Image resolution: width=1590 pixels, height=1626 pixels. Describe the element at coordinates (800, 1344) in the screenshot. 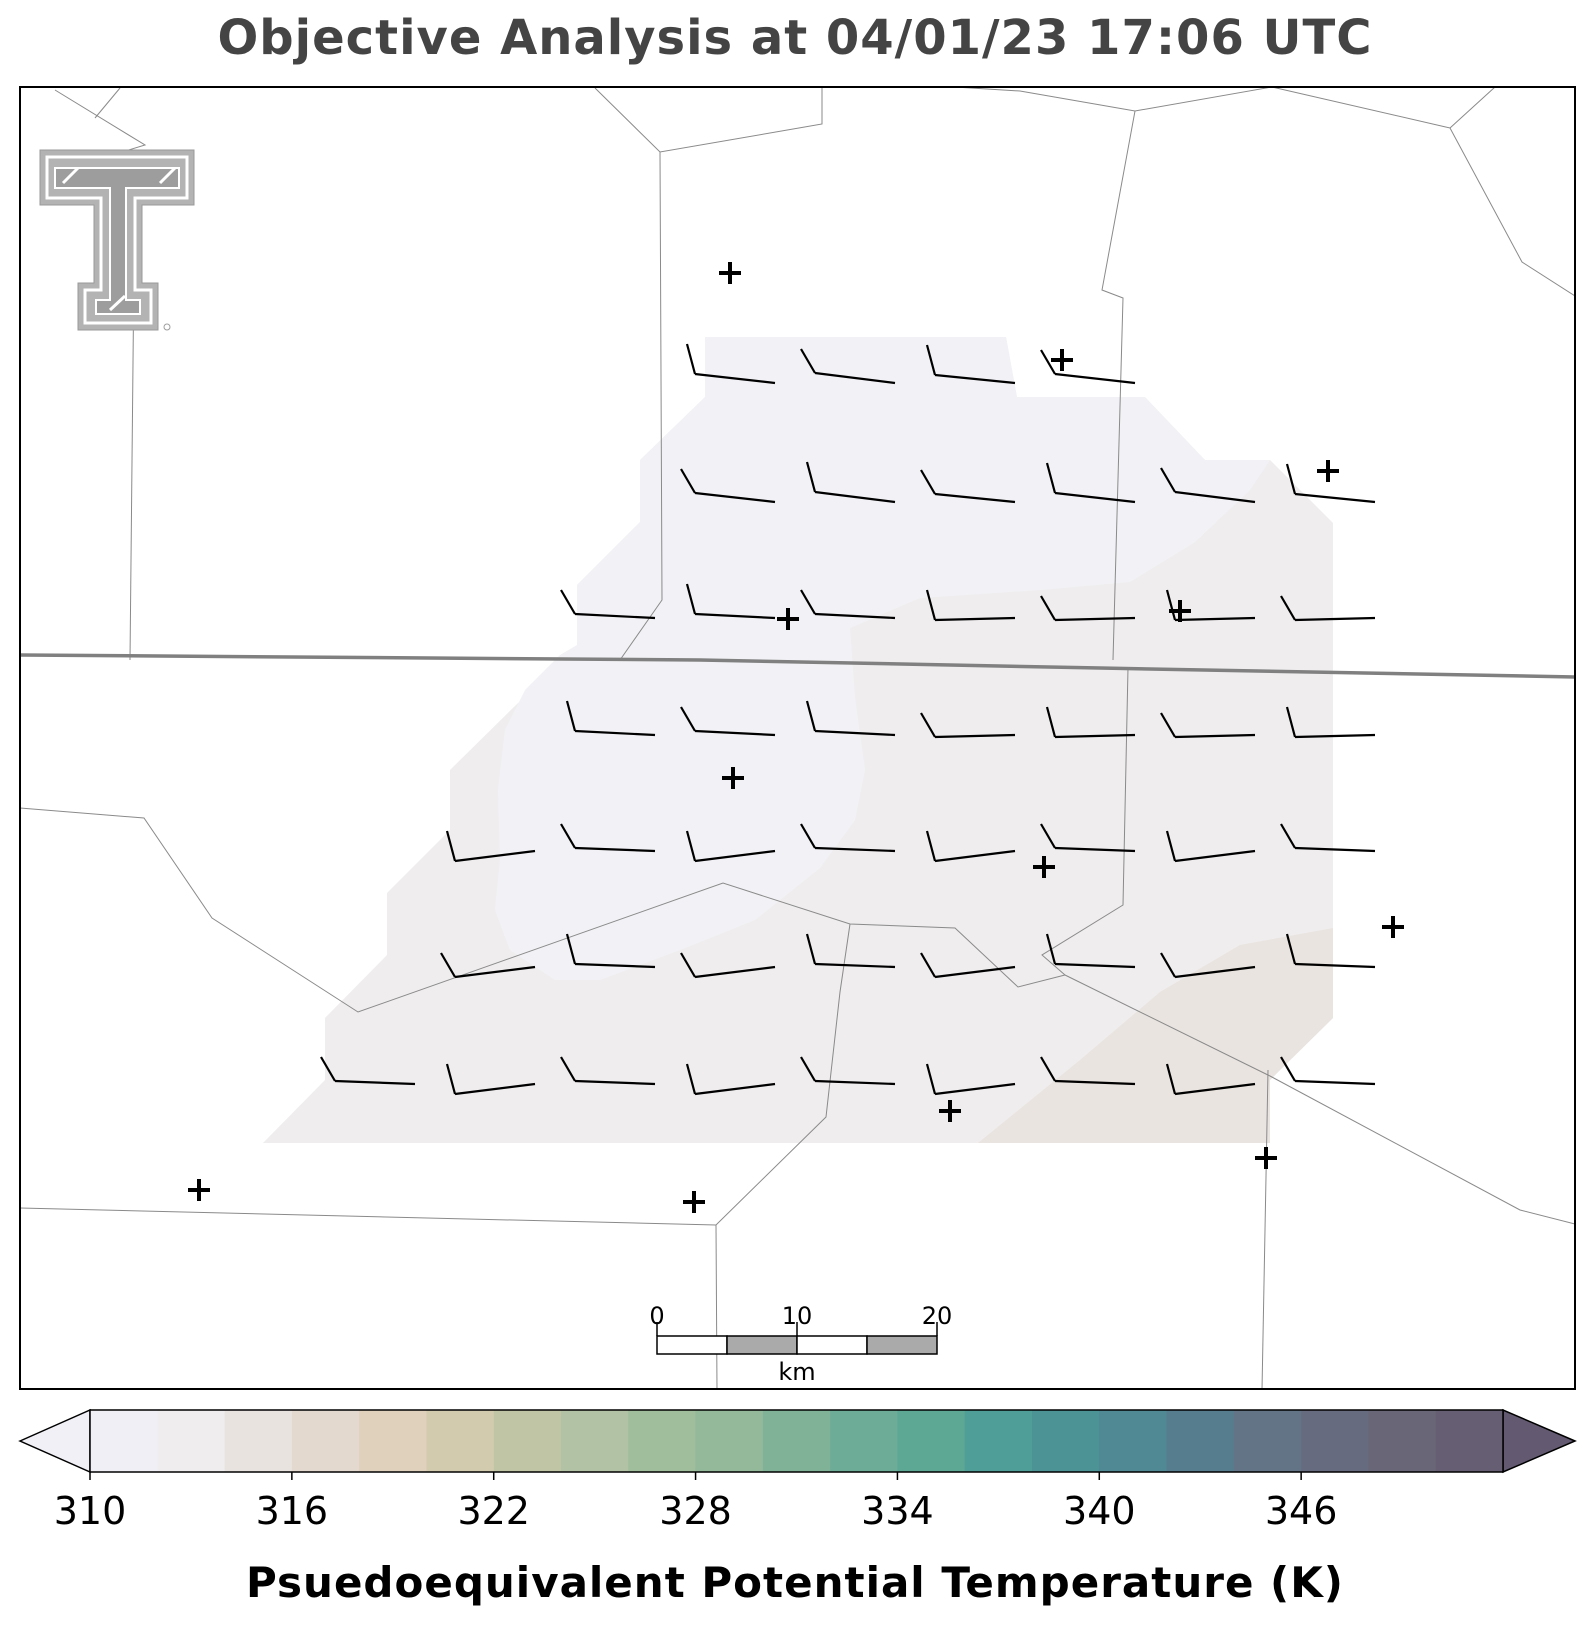

I see `scale-bar: 0 10 20 km` at that location.